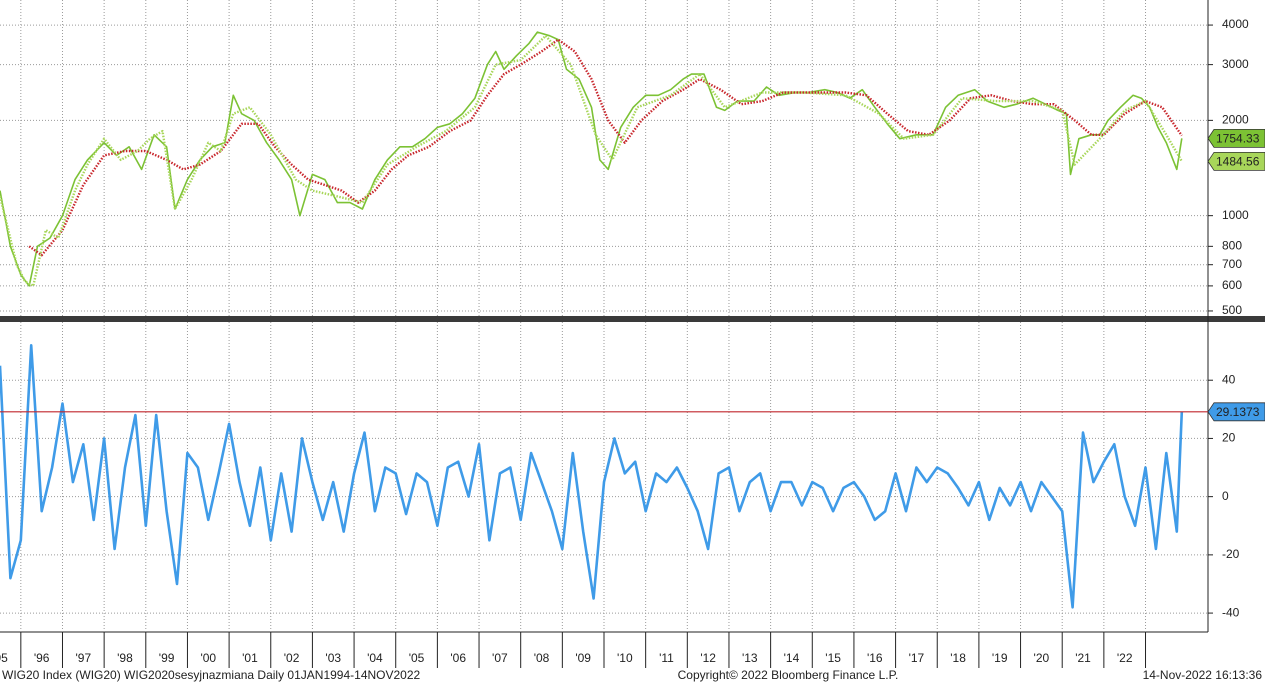 The height and width of the screenshot is (685, 1265). I want to click on y-tick-label: -40, so click(1231, 612).